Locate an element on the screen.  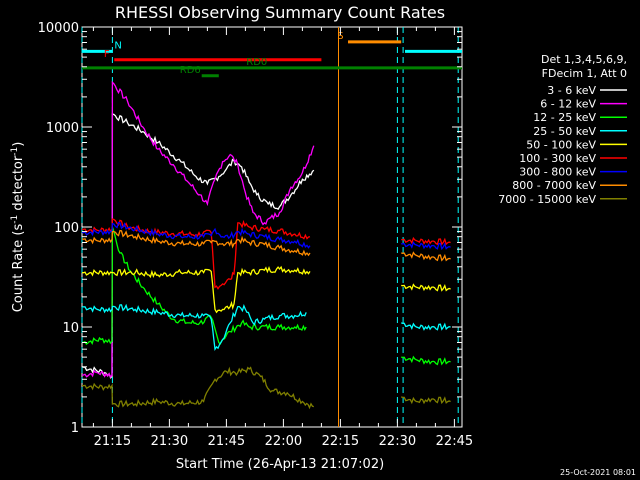
legend-entry-300-800-kev: 300 - 800 keV is located at coordinates (573, 172).